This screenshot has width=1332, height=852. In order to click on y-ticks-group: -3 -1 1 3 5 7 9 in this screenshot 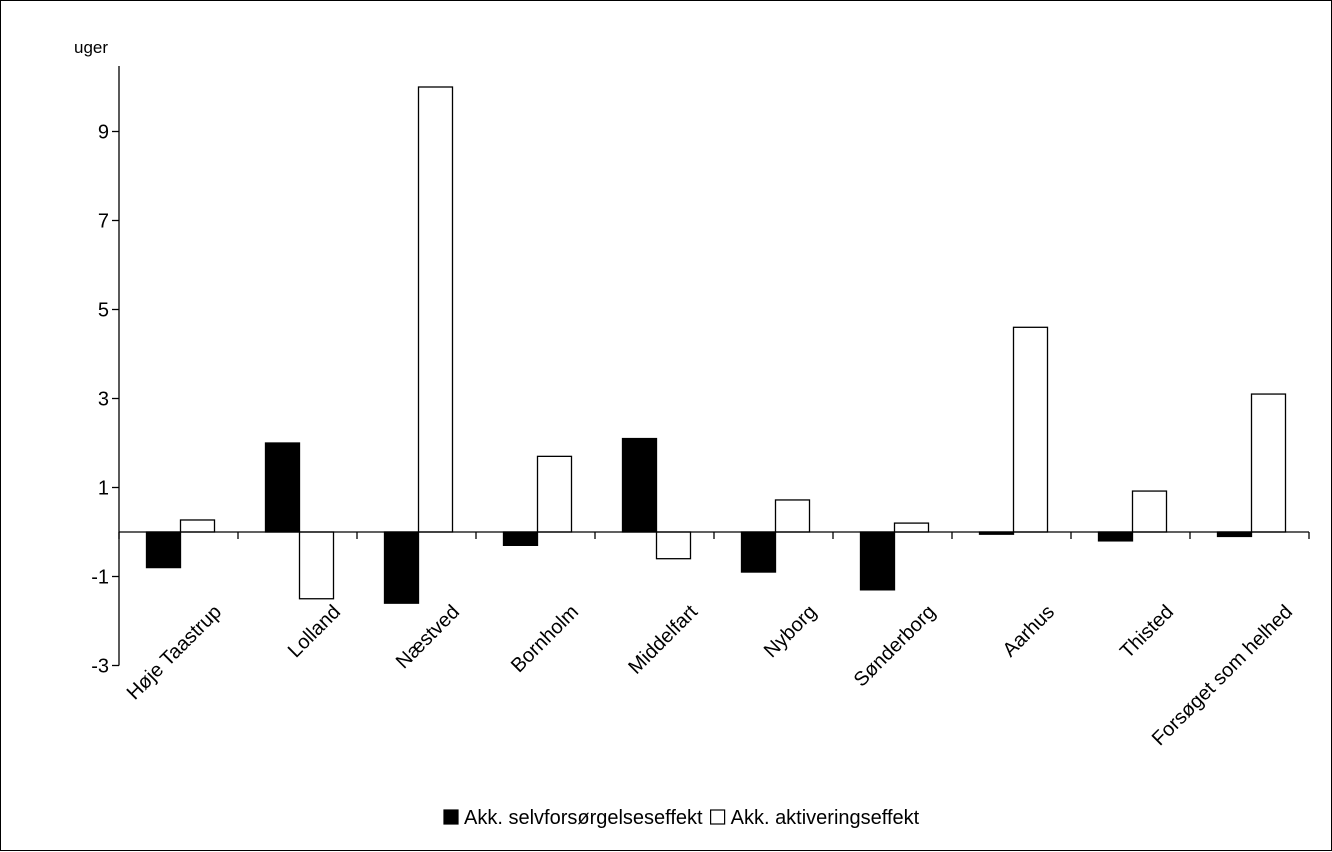, I will do `click(105, 400)`.